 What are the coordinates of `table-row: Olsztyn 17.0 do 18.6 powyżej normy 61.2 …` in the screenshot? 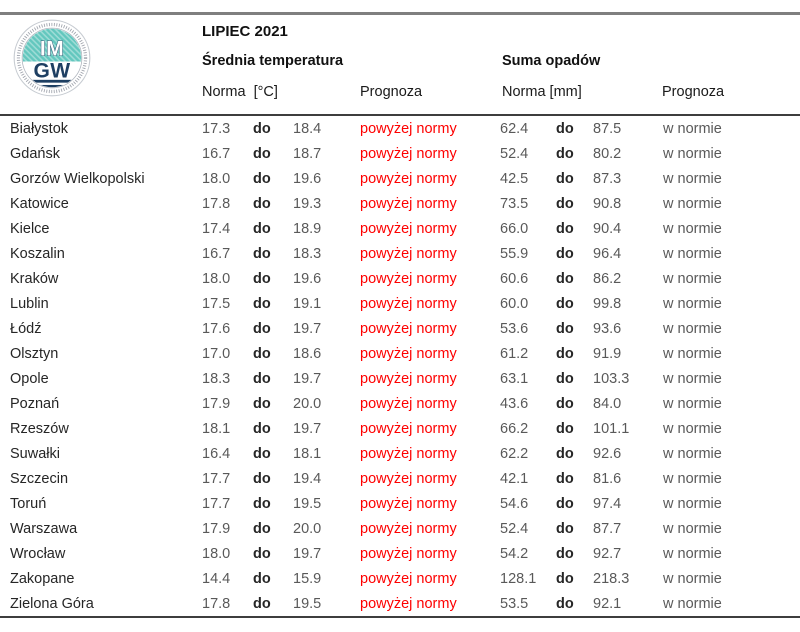 It's located at (400, 353).